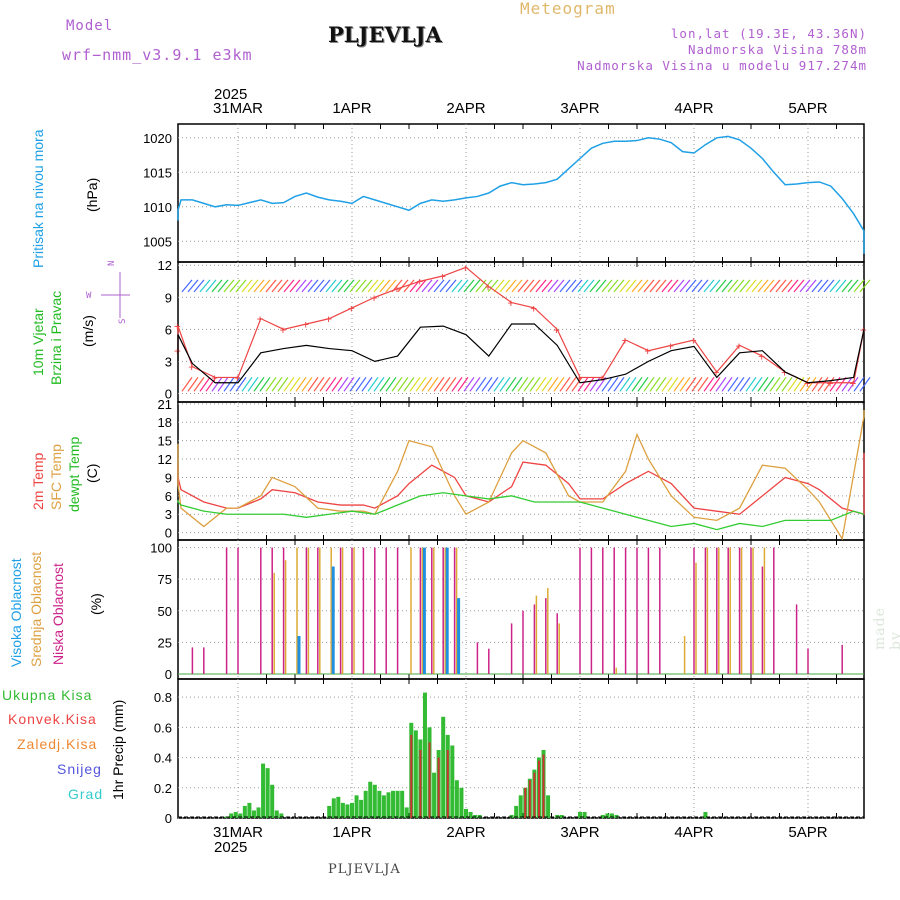  What do you see at coordinates (568, 9) in the screenshot?
I see `meteogram-label: Meteogram` at bounding box center [568, 9].